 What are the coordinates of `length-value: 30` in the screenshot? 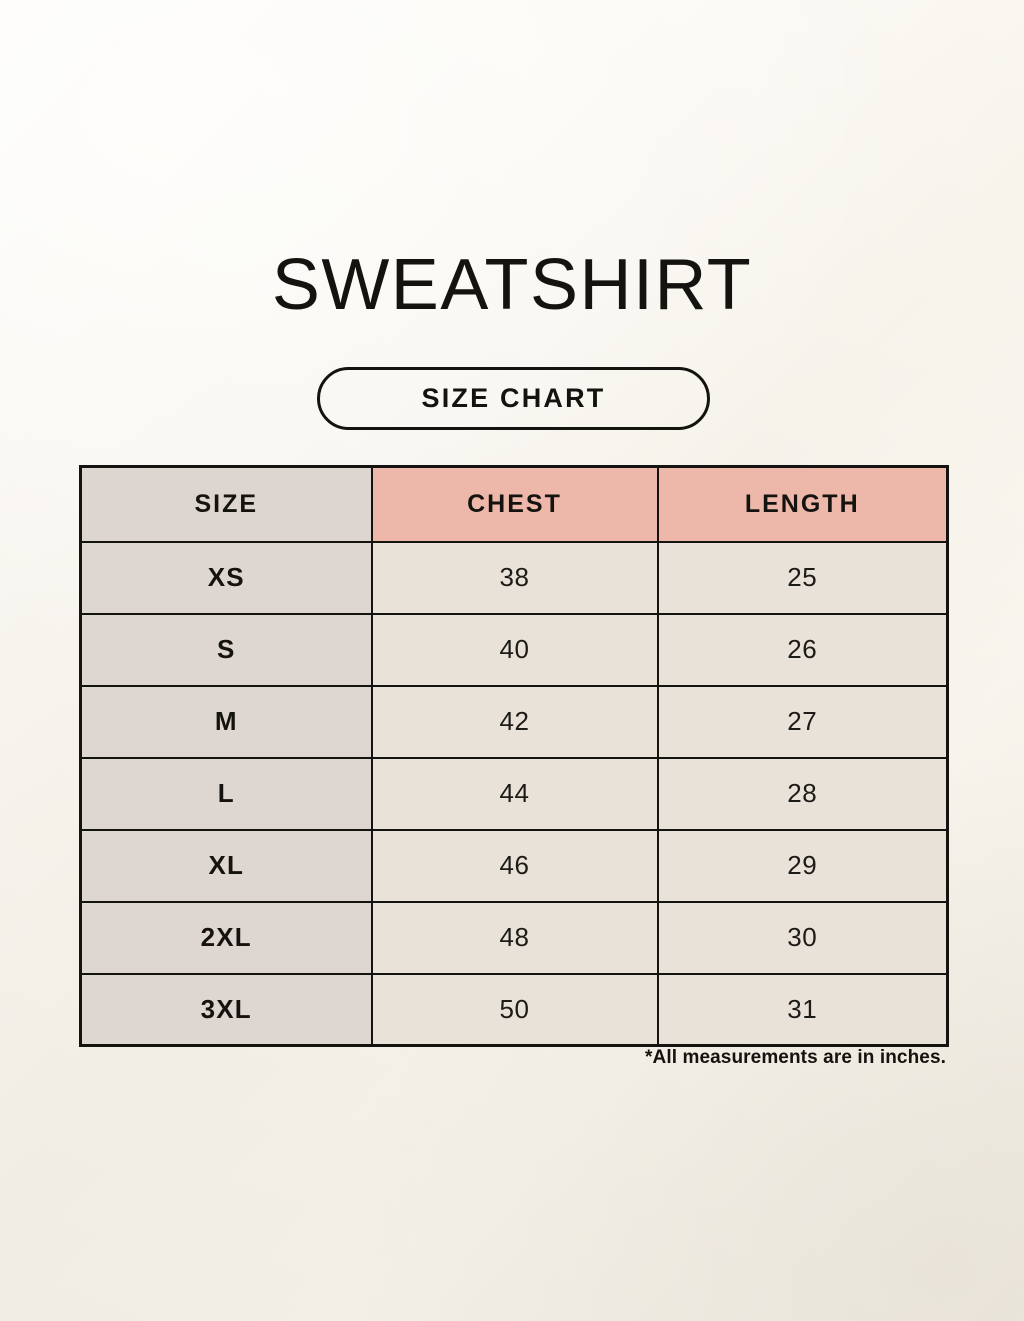 It's located at (802, 937).